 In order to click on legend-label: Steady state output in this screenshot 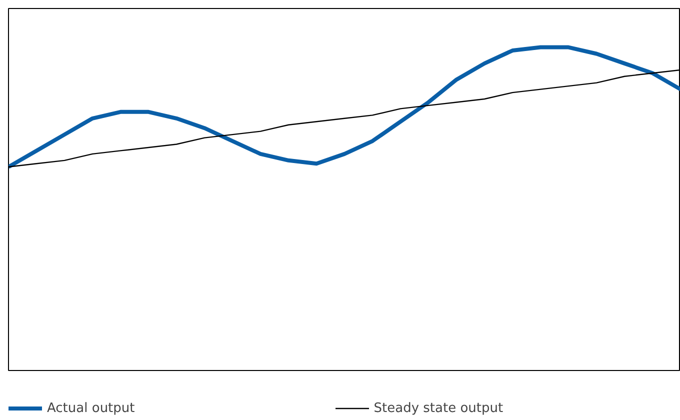, I will do `click(439, 408)`.